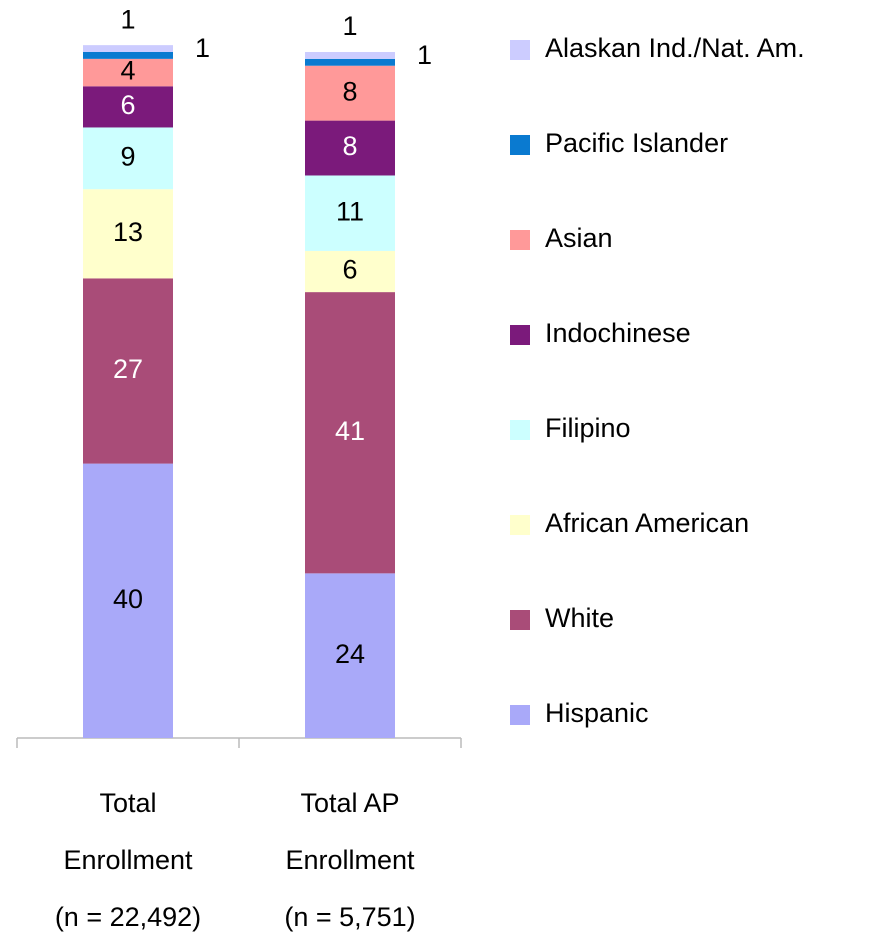  I want to click on legend-label: Asian, so click(579, 238).